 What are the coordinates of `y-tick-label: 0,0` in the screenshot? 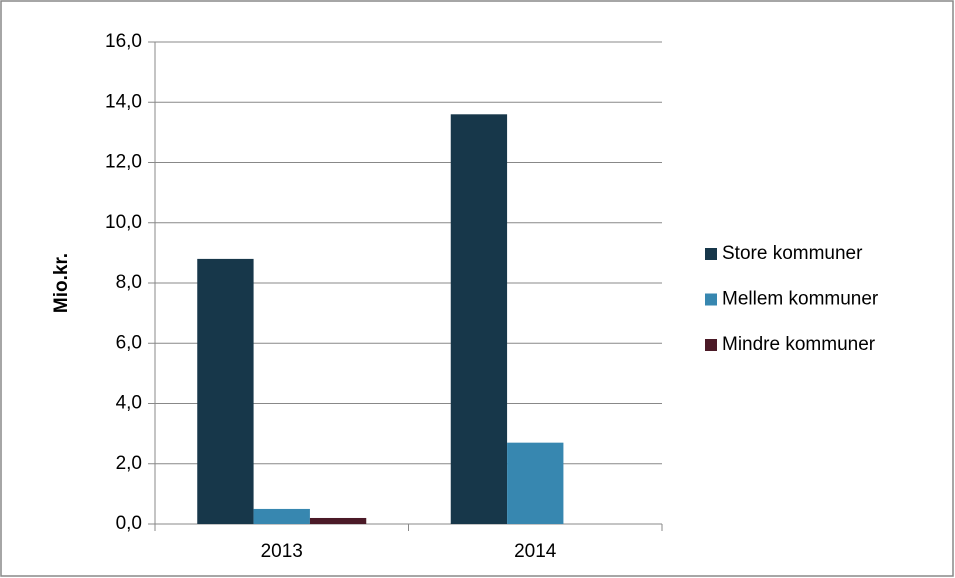 It's located at (129, 523).